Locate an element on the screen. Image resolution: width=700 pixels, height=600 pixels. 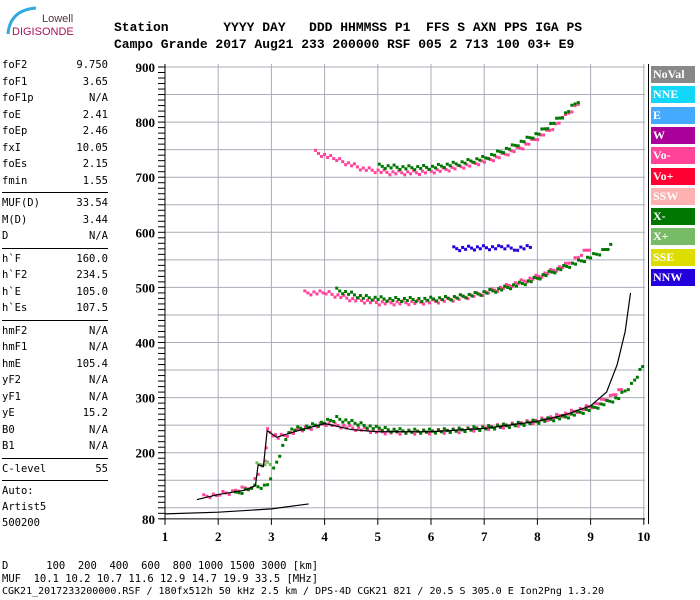
param-value: N/A is located at coordinates (98, 236).